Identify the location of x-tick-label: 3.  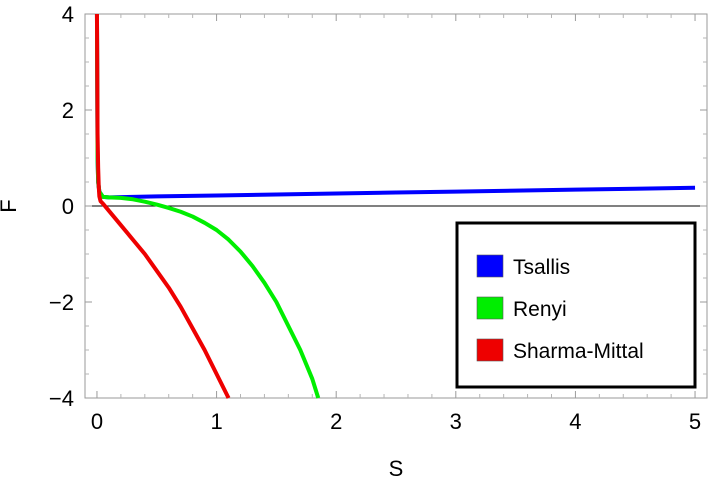
(456, 421).